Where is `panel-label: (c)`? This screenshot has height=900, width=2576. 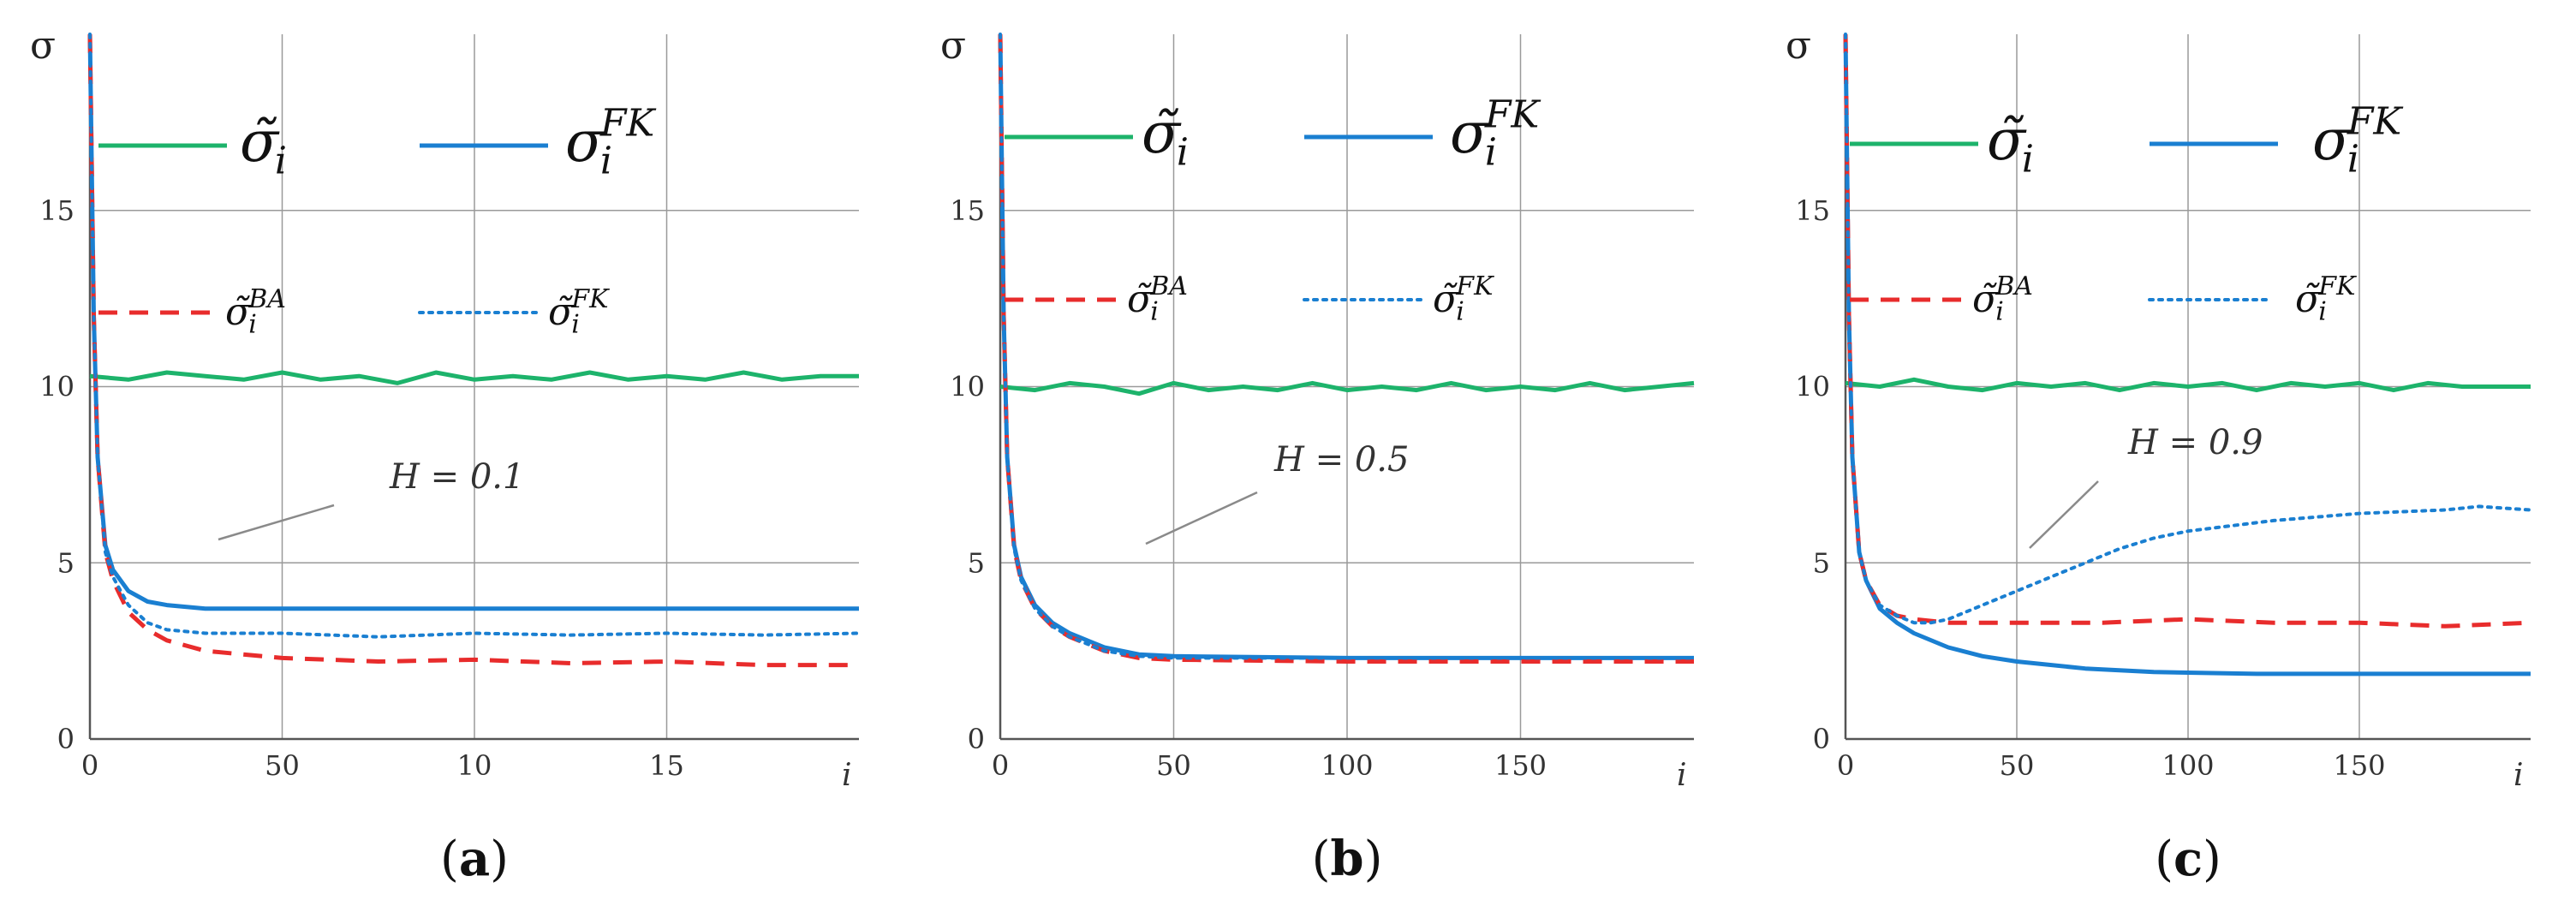 panel-label: (c) is located at coordinates (2188, 859).